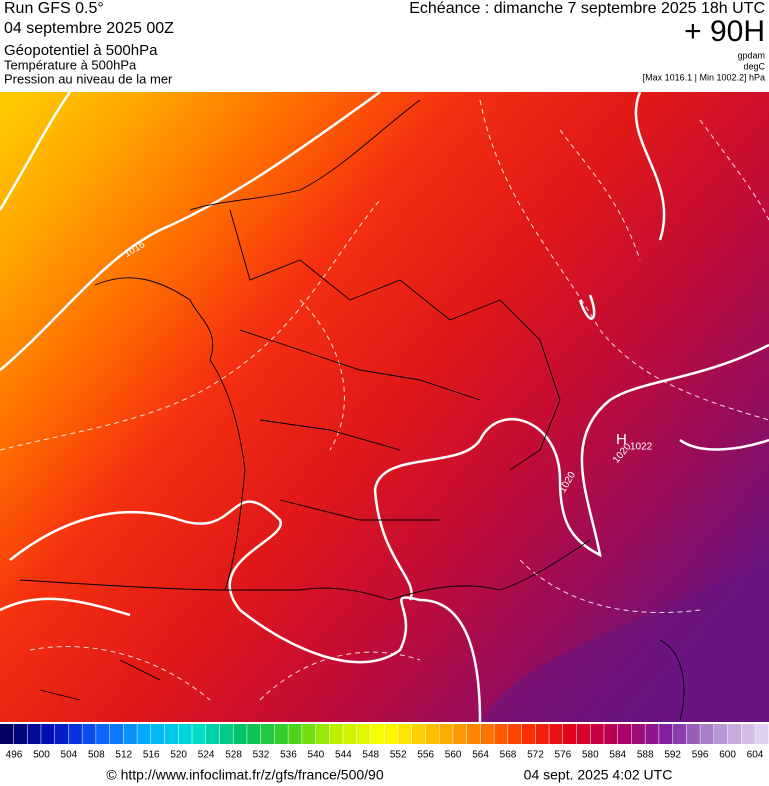  What do you see at coordinates (96, 755) in the screenshot?
I see `colorbar-label: 508` at bounding box center [96, 755].